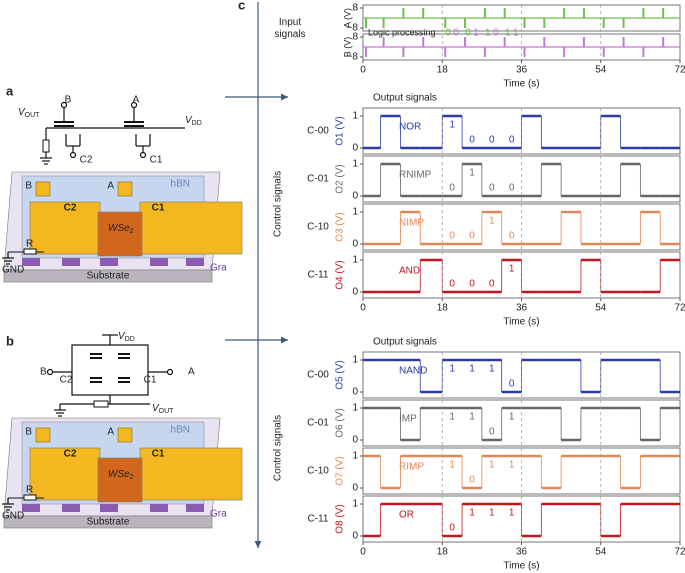 Image resolution: width=685 pixels, height=573 pixels. I want to click on hbn-label: hBN, so click(180, 430).